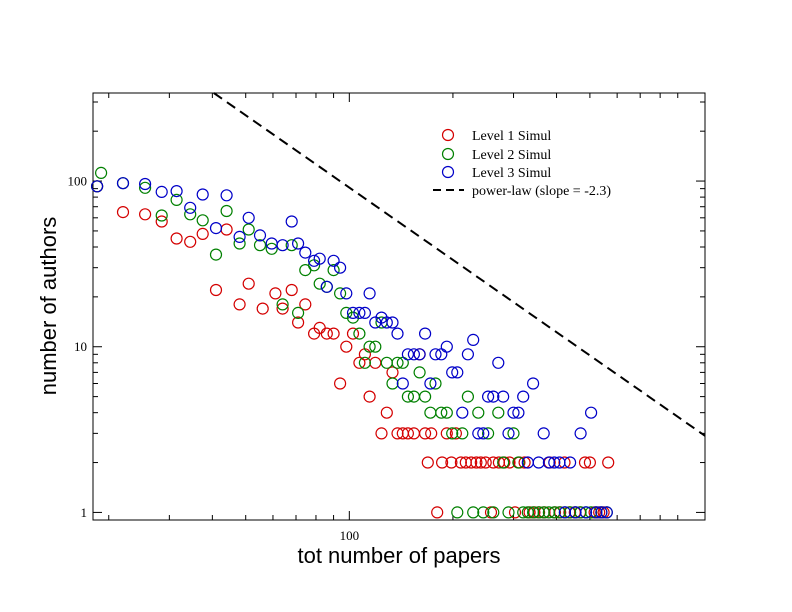 The image size is (792, 612). Describe the element at coordinates (48, 306) in the screenshot. I see `y-axis-title: number of authors` at that location.